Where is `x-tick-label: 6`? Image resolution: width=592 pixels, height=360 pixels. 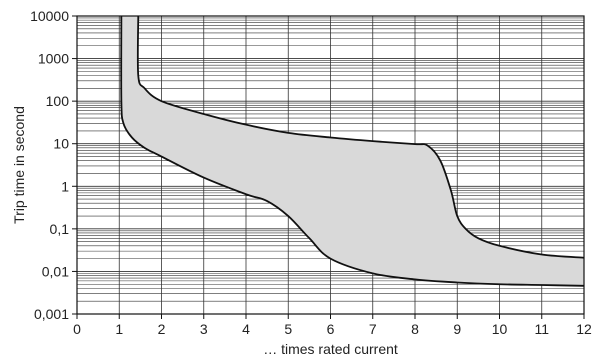 x-tick-label: 6 is located at coordinates (331, 329).